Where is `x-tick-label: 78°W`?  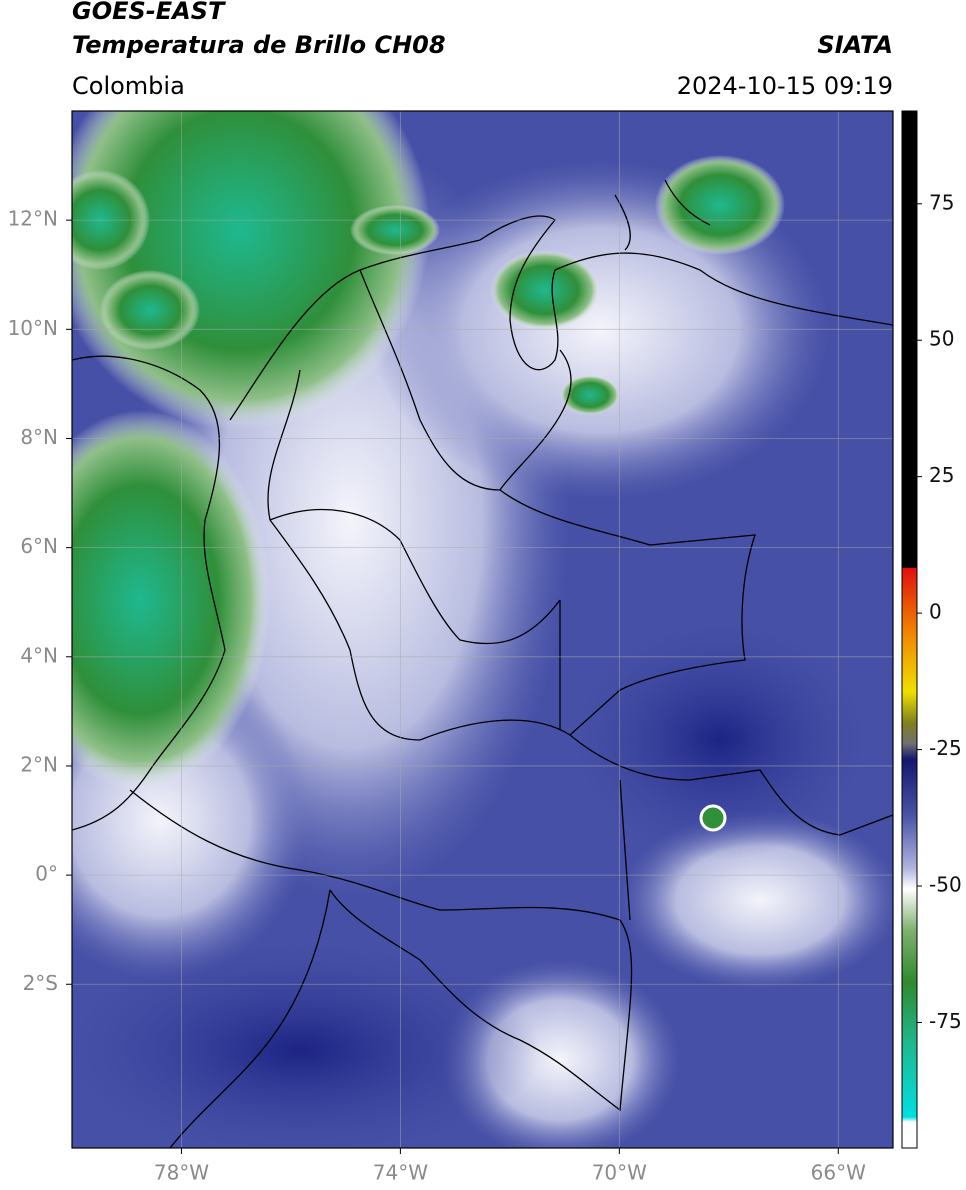
x-tick-label: 78°W is located at coordinates (181, 1173).